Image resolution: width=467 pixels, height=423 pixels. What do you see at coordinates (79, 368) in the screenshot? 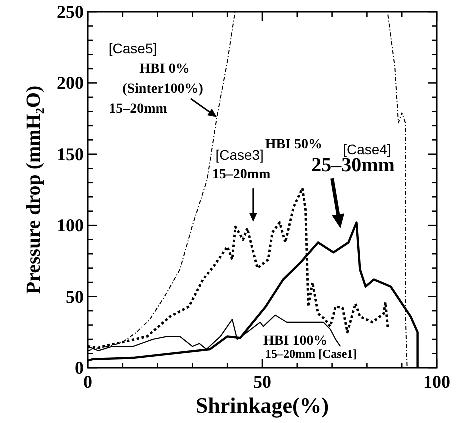
I see `y-tick-label: 0` at bounding box center [79, 368].